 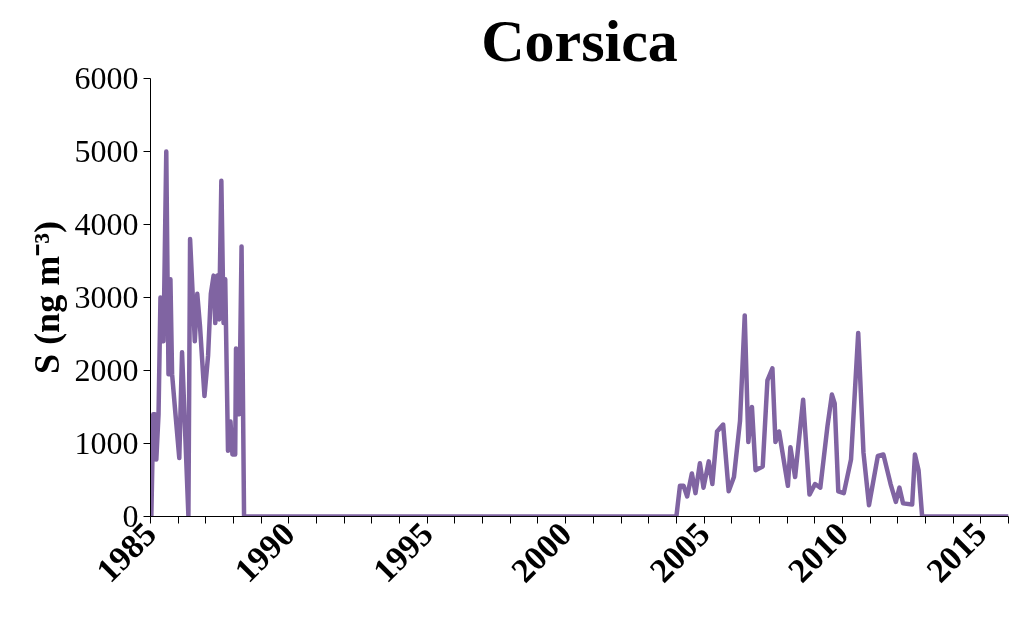 I want to click on y-tick-label: 3000, so click(x=106, y=297).